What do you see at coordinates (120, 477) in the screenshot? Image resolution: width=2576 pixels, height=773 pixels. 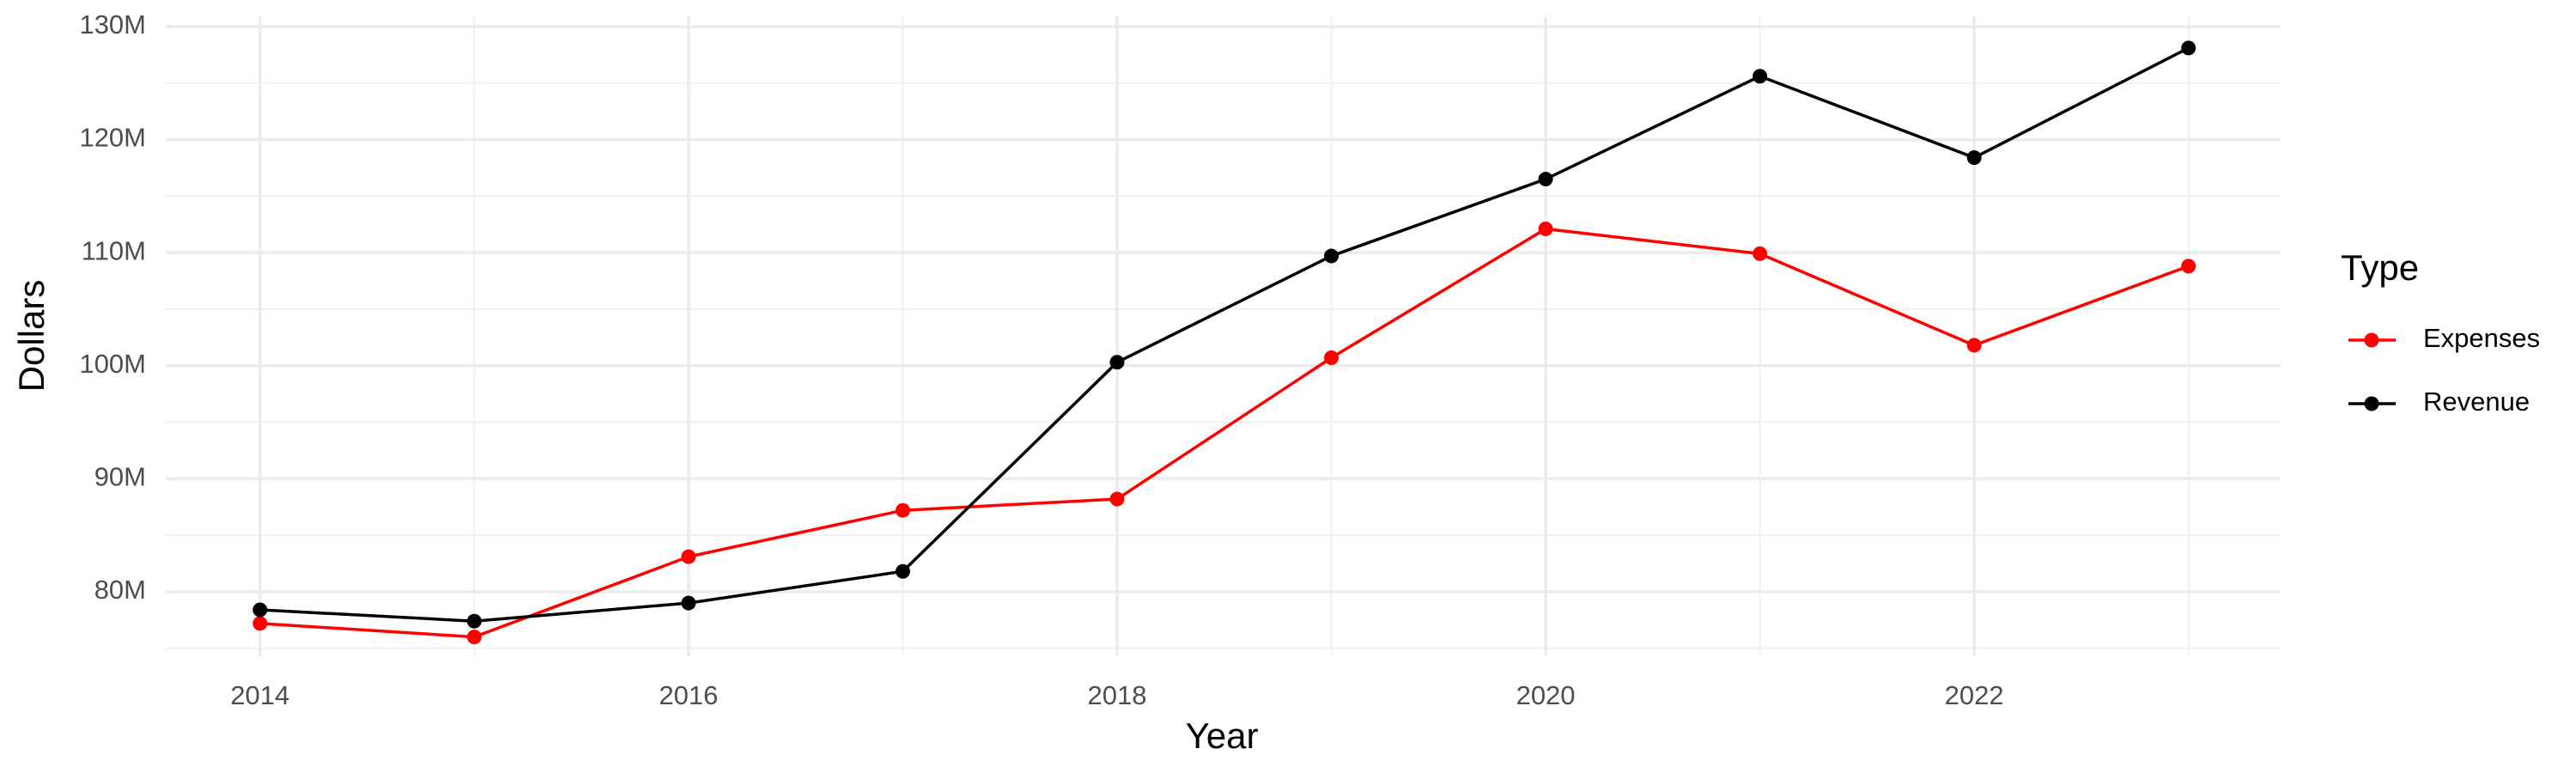 I see `y-tick-label: 90M` at bounding box center [120, 477].